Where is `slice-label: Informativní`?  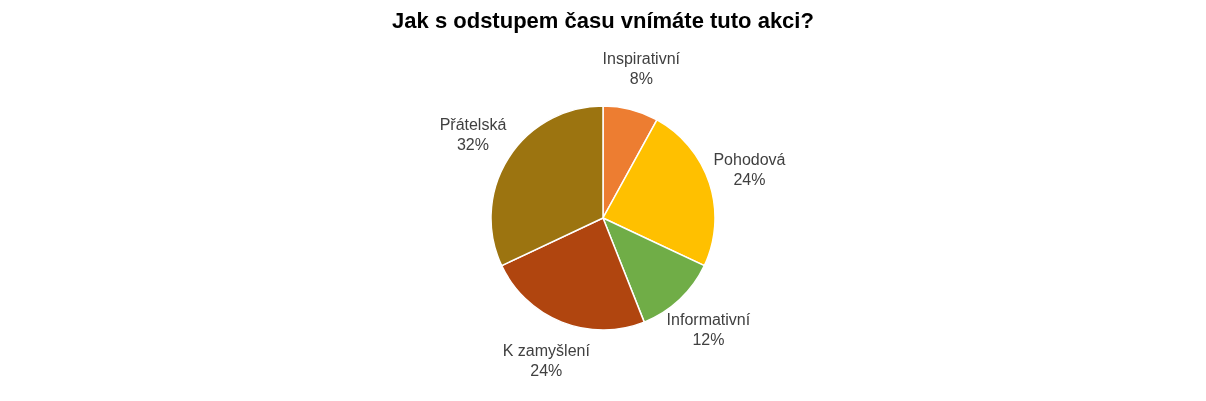 slice-label: Informativní is located at coordinates (708, 320).